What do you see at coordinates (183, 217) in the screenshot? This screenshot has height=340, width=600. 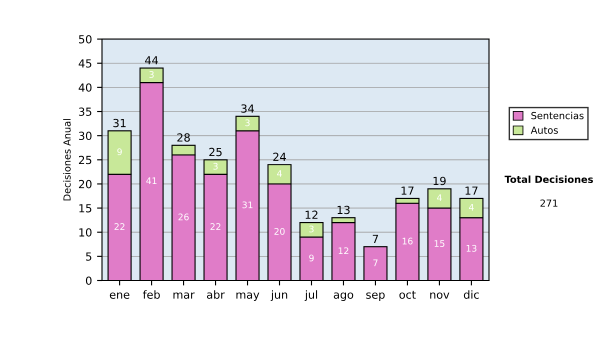 I see `data-label: 26` at bounding box center [183, 217].